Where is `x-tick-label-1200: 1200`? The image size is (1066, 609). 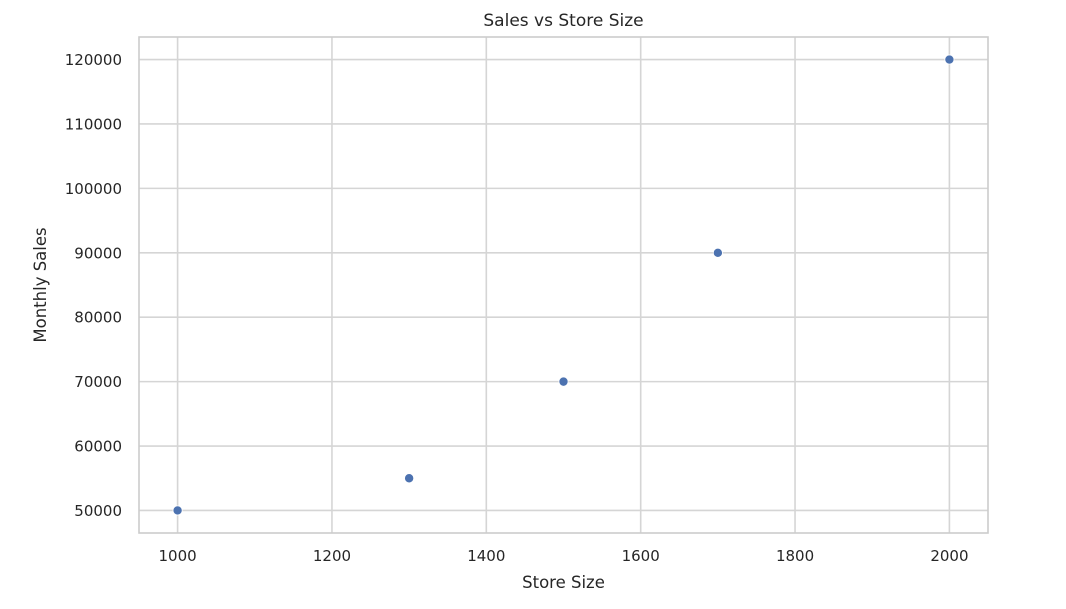 x-tick-label-1200: 1200 is located at coordinates (332, 556).